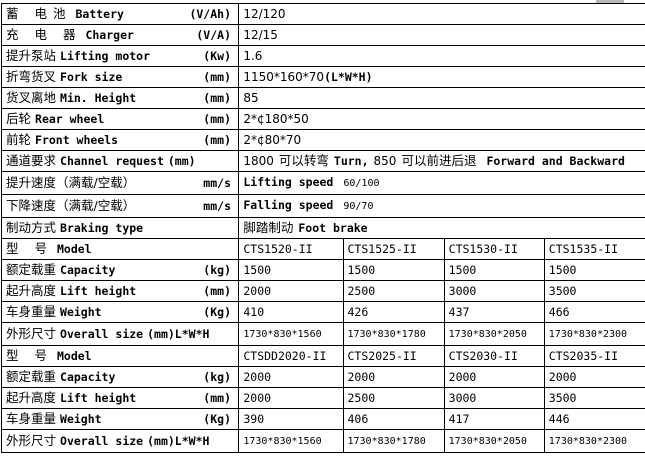  What do you see at coordinates (348, 77) in the screenshot?
I see `row-value-suffix: (L*W*H)` at bounding box center [348, 77].